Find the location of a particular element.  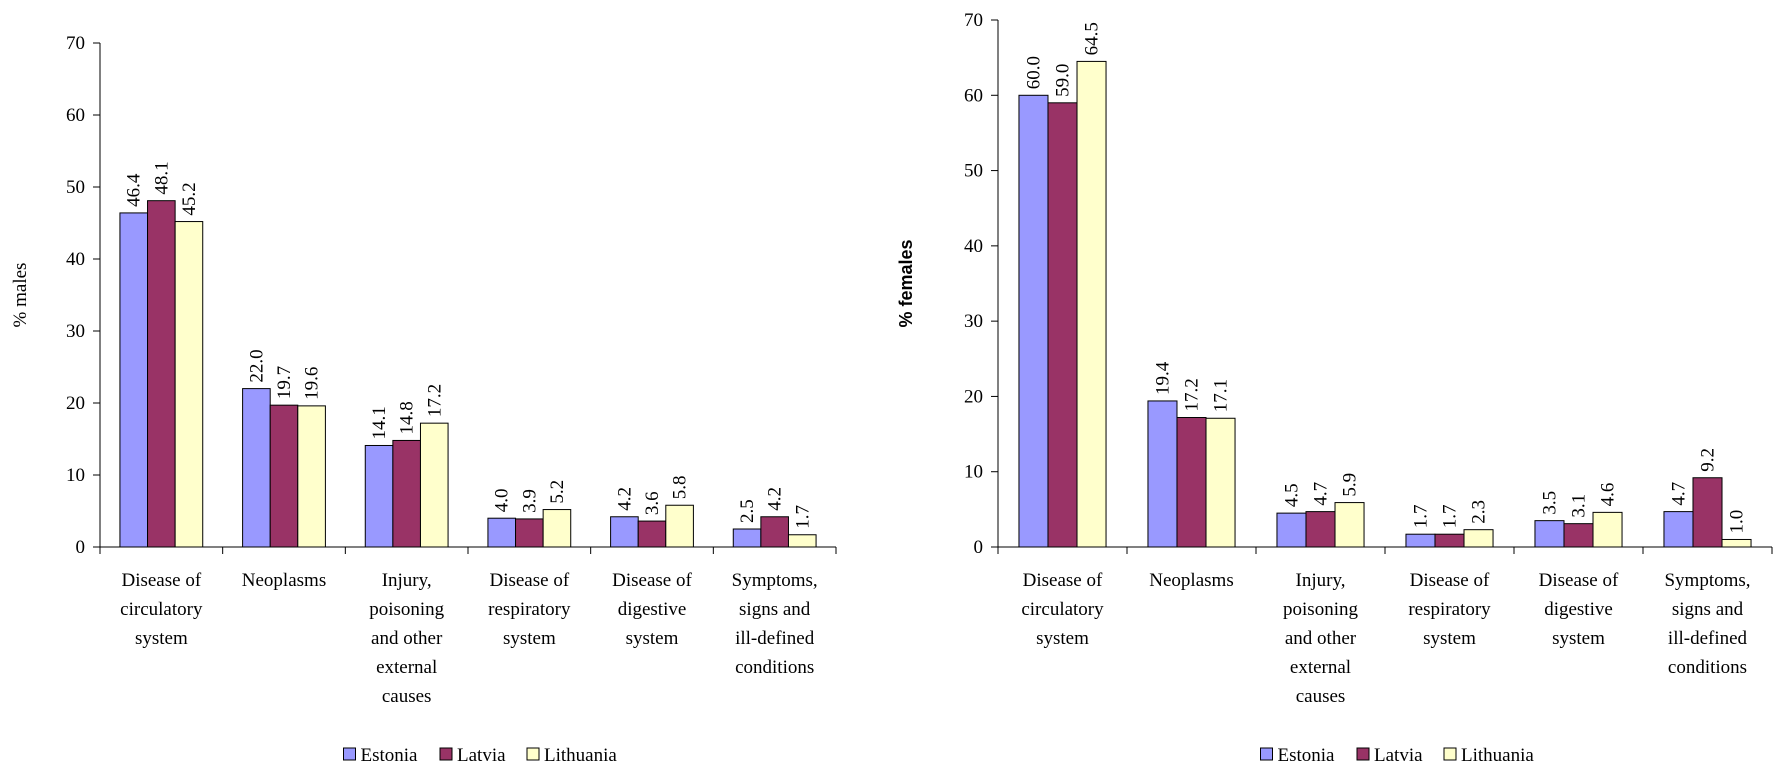

value-label: 19.6 is located at coordinates (312, 383).